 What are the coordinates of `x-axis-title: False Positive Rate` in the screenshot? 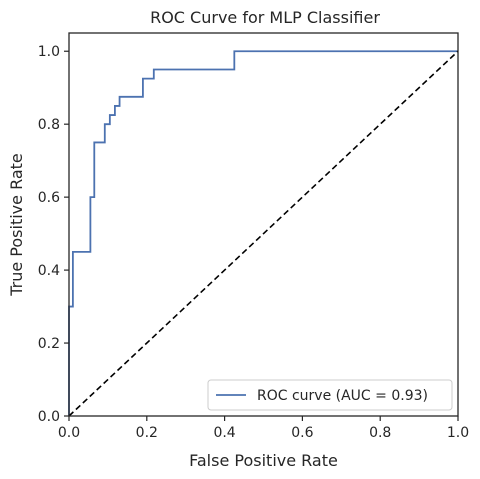 It's located at (263, 460).